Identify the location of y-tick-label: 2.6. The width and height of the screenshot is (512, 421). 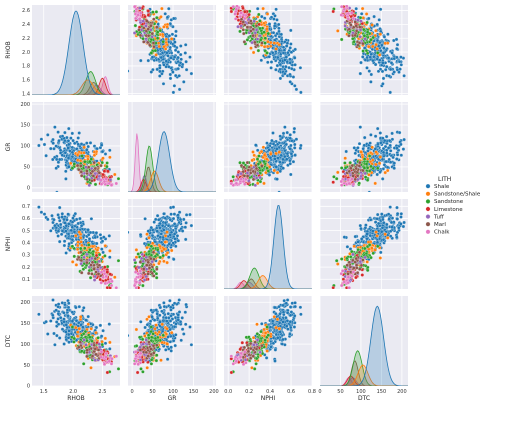
(26, 11).